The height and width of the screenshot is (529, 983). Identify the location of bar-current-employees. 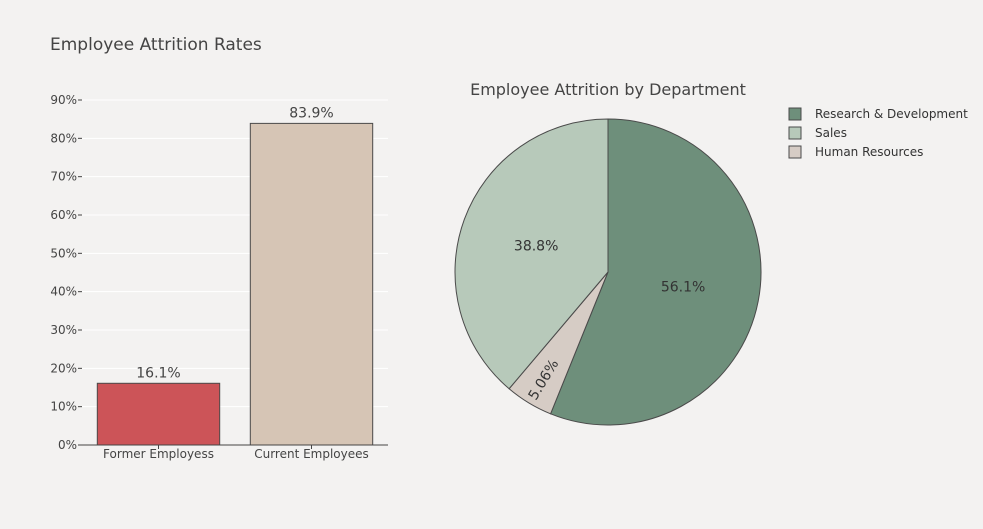
(311, 284).